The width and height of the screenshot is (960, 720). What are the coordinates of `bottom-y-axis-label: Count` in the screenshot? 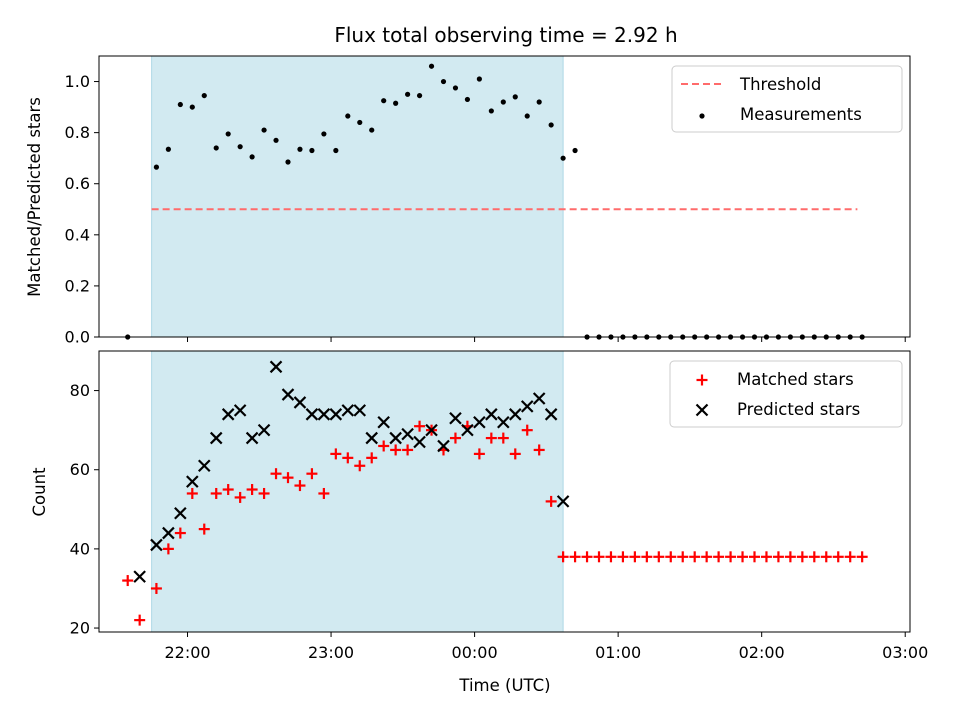 It's located at (39, 492).